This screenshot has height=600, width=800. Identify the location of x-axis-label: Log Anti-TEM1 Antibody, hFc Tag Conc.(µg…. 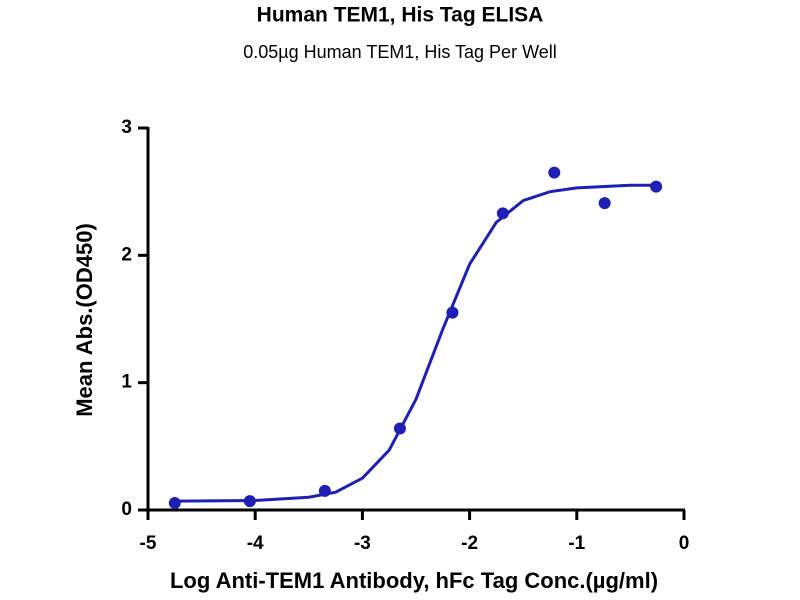
(414, 580).